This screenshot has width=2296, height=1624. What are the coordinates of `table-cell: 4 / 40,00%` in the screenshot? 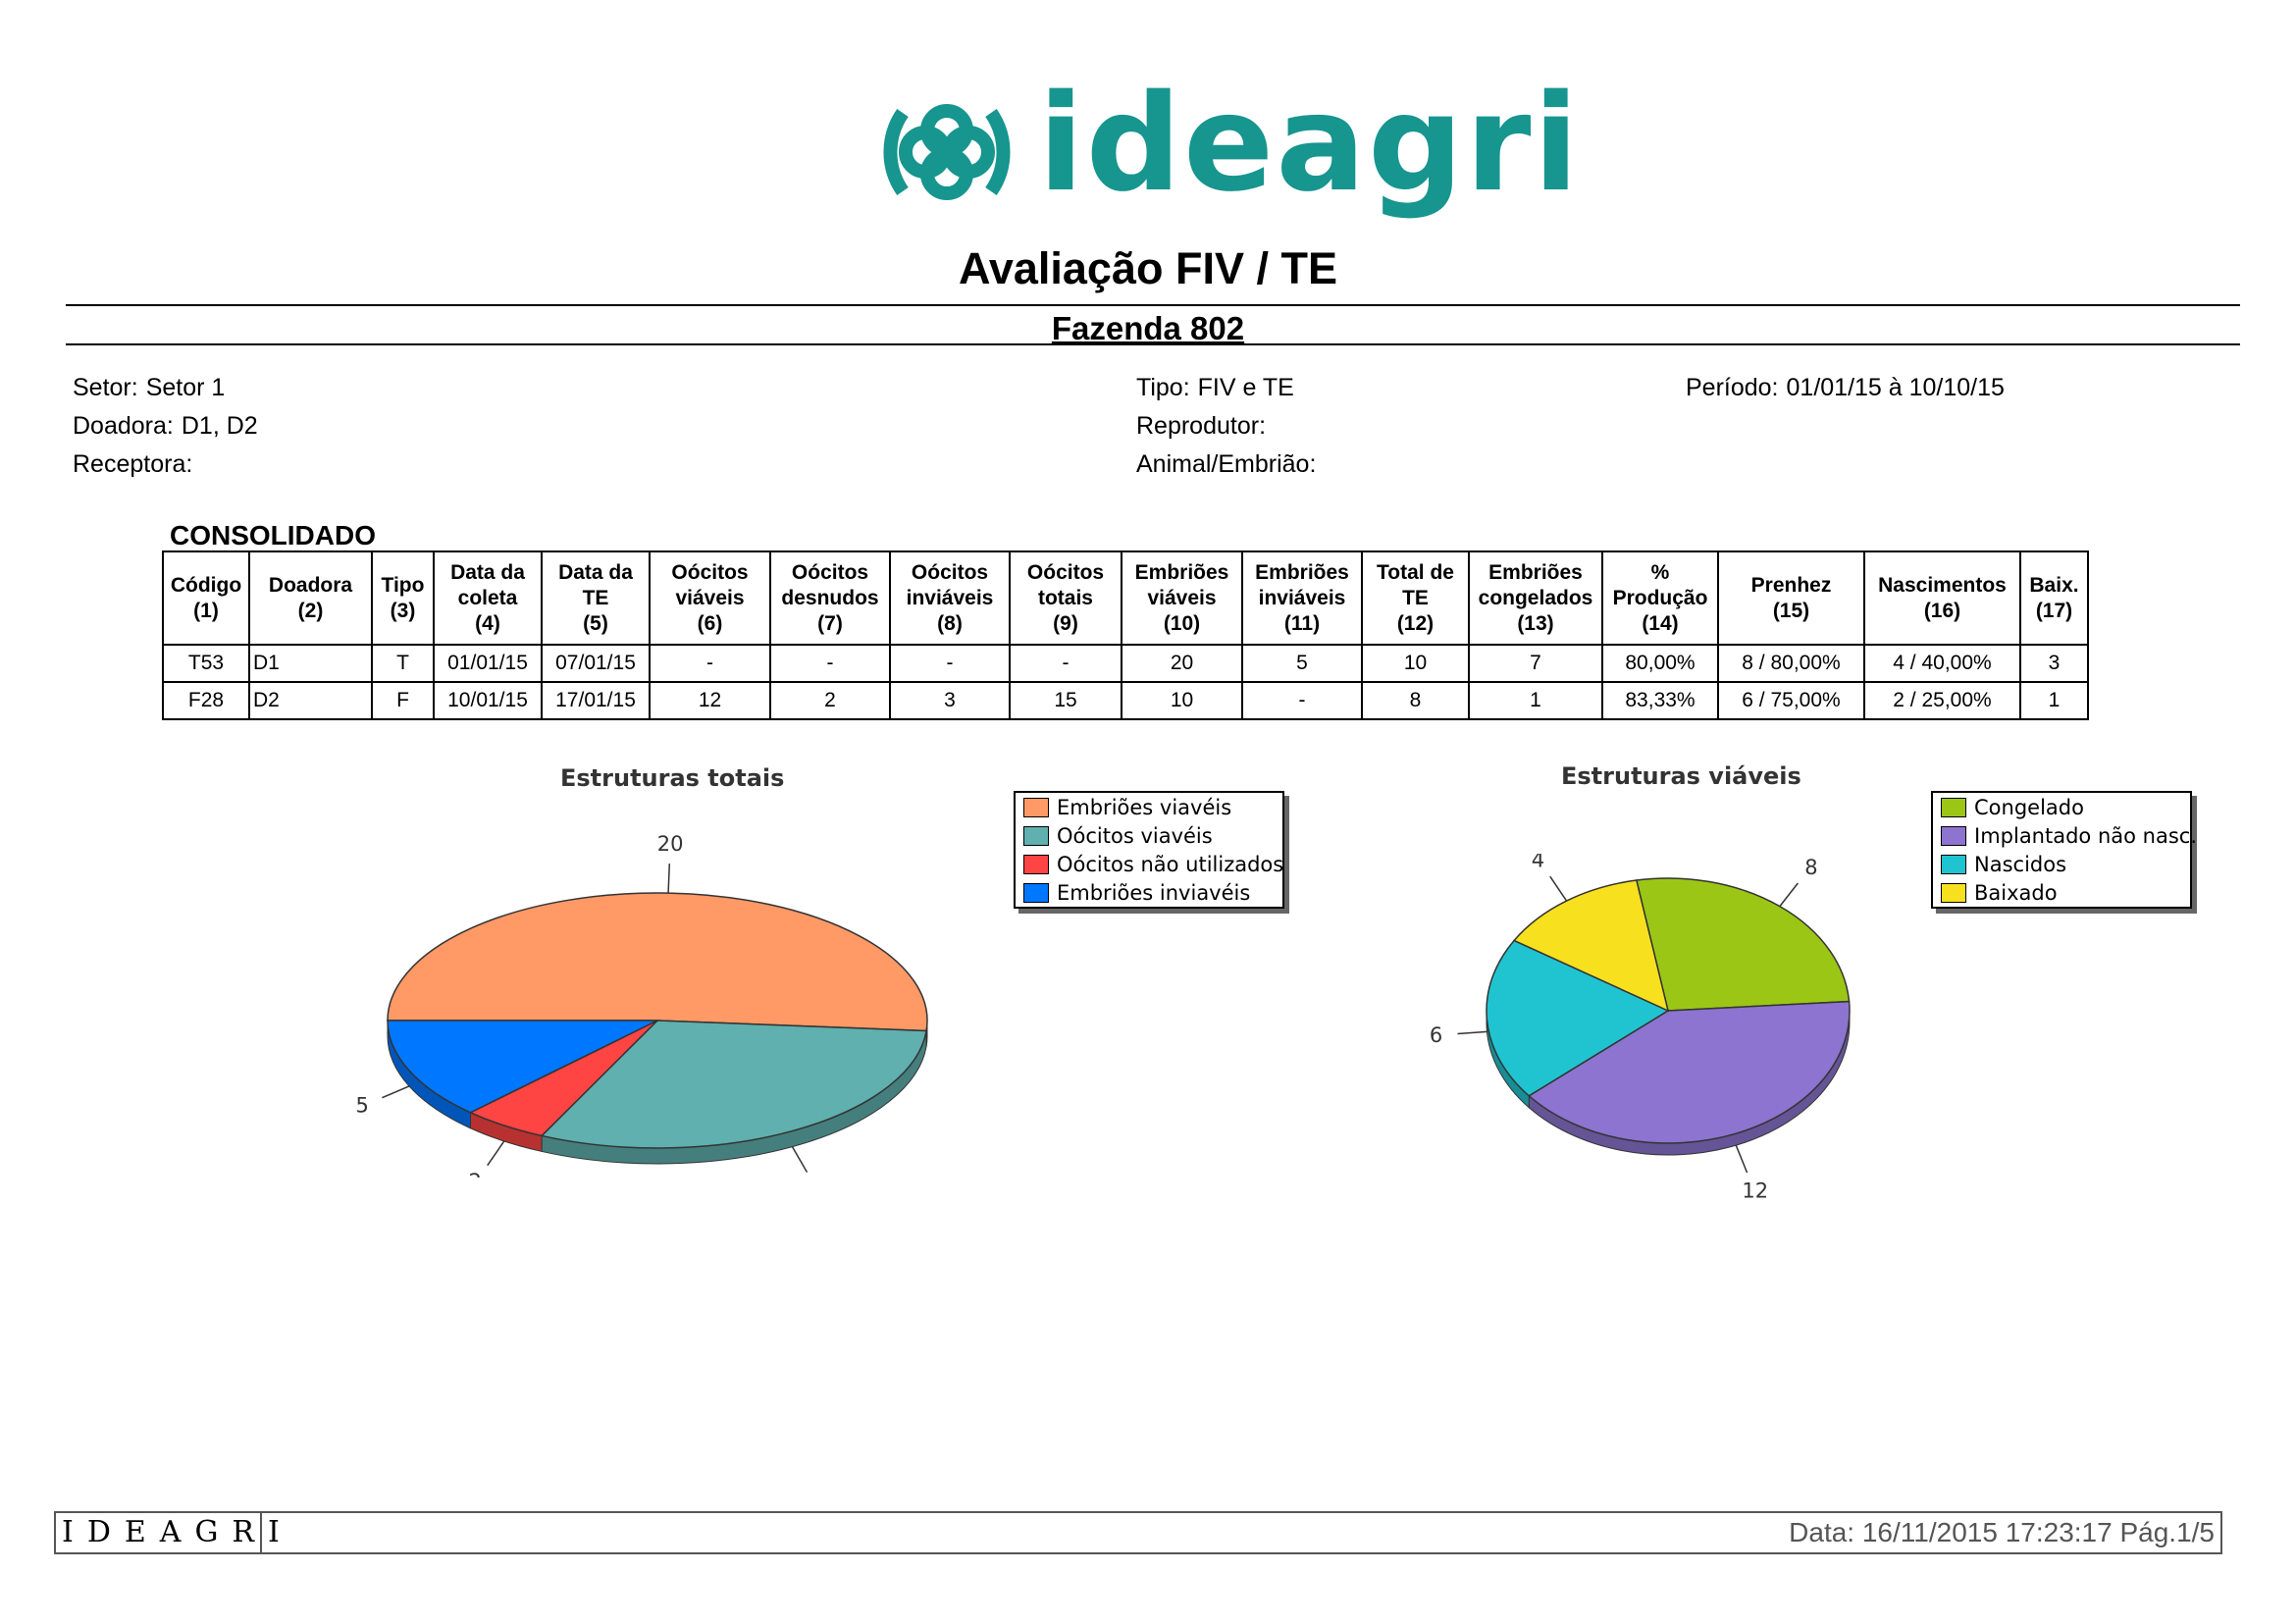 It's located at (1942, 663).